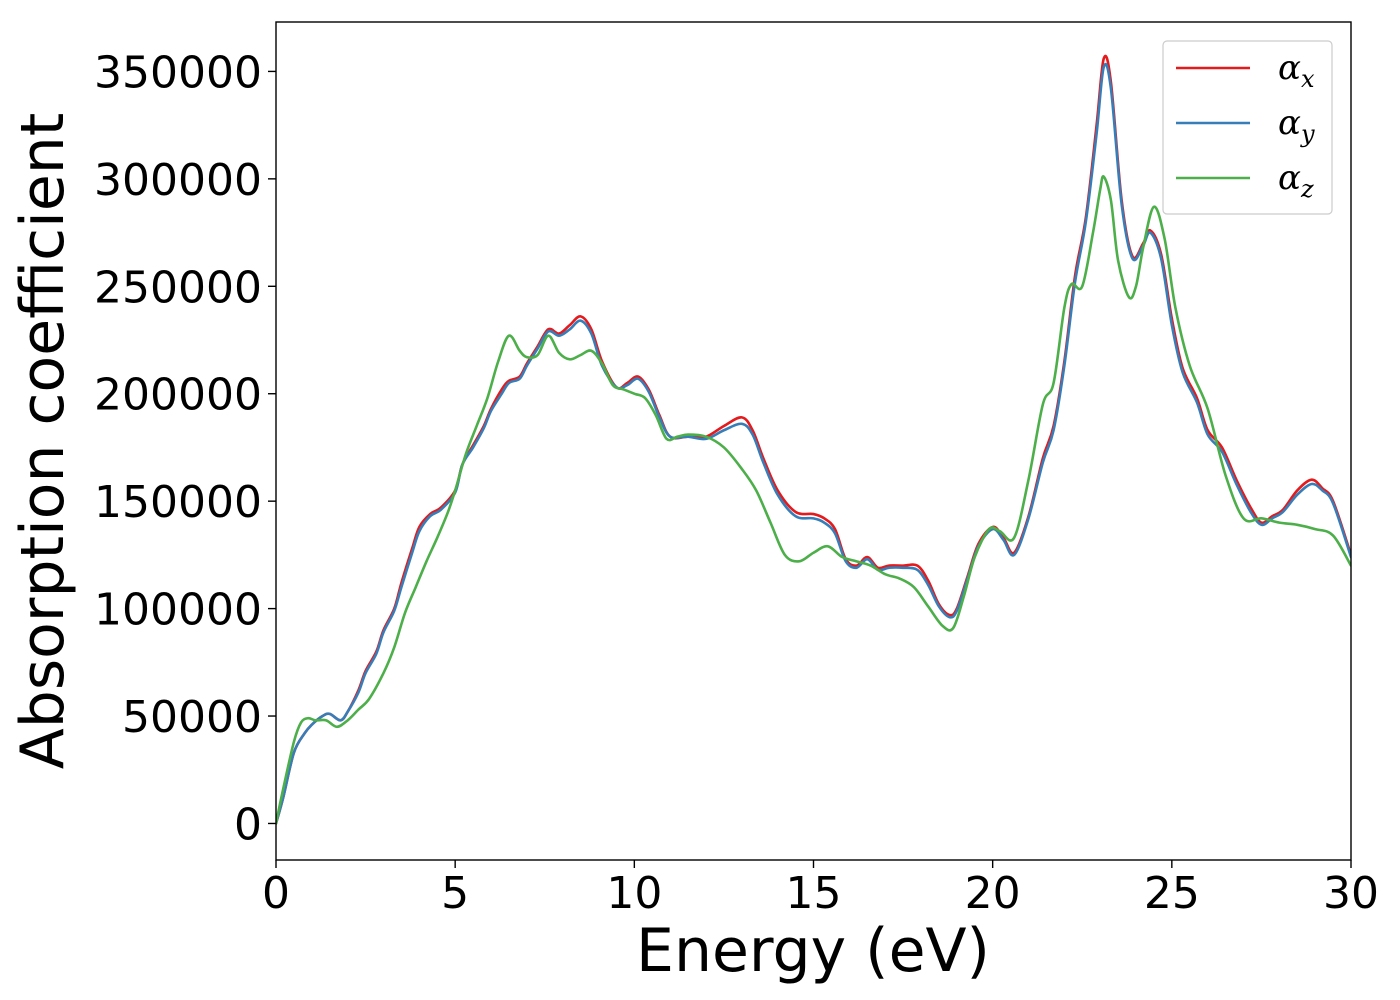 This screenshot has width=1400, height=1000. I want to click on y-axis-label: Absorption coefficient, so click(43, 441).